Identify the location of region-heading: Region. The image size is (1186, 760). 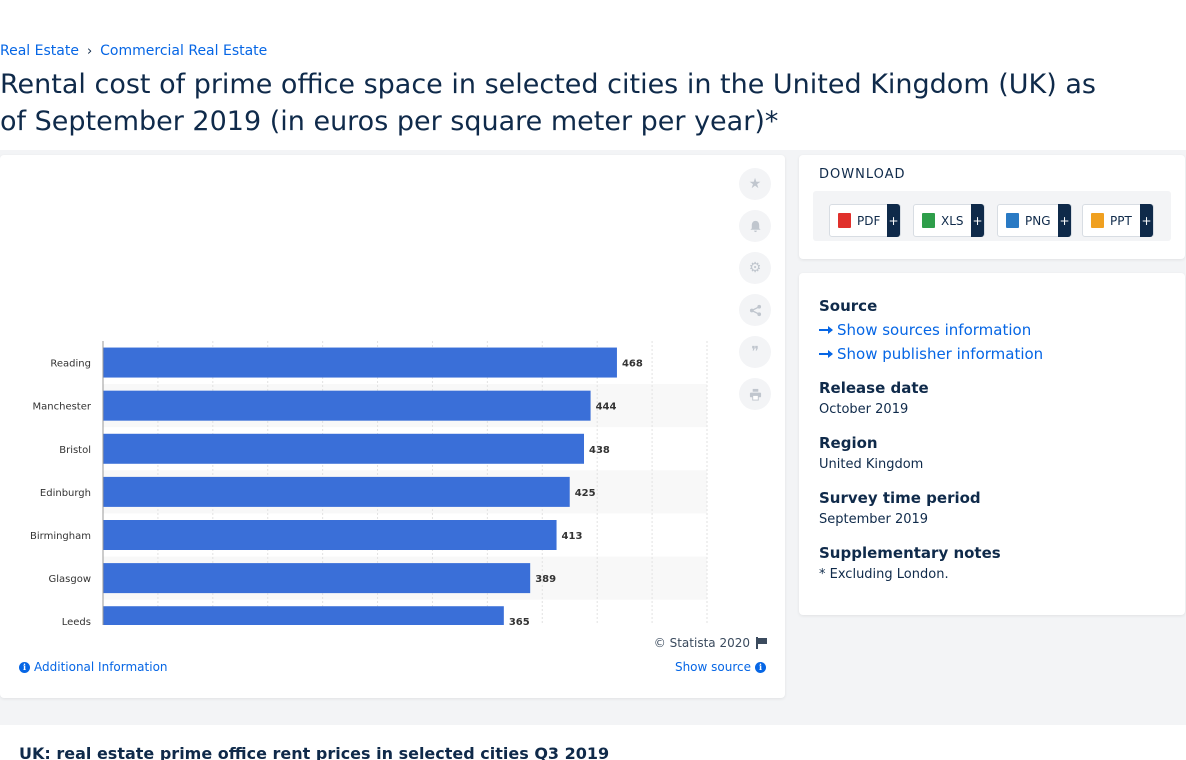
(848, 443).